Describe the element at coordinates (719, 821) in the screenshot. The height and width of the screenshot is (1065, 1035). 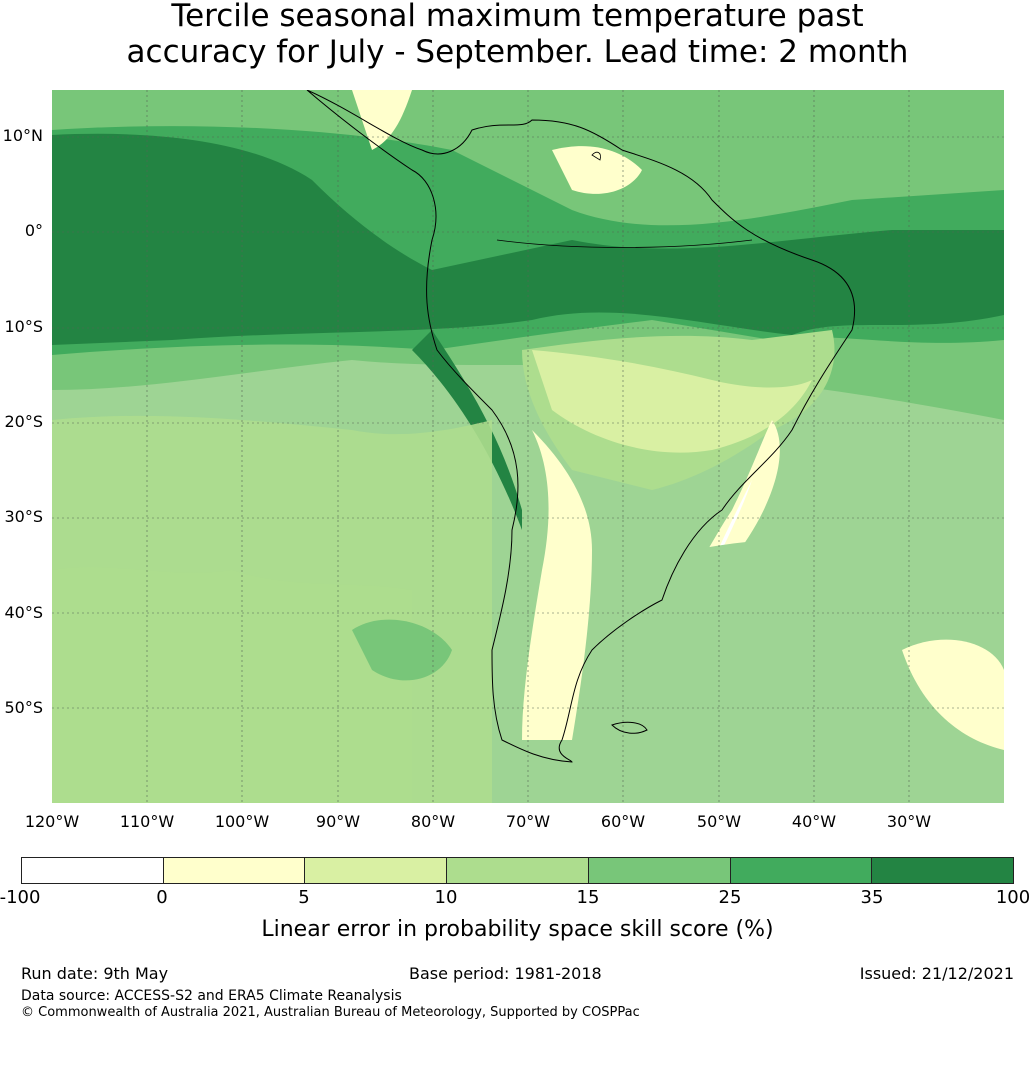
I see `lon-label-50w: 50°W` at that location.